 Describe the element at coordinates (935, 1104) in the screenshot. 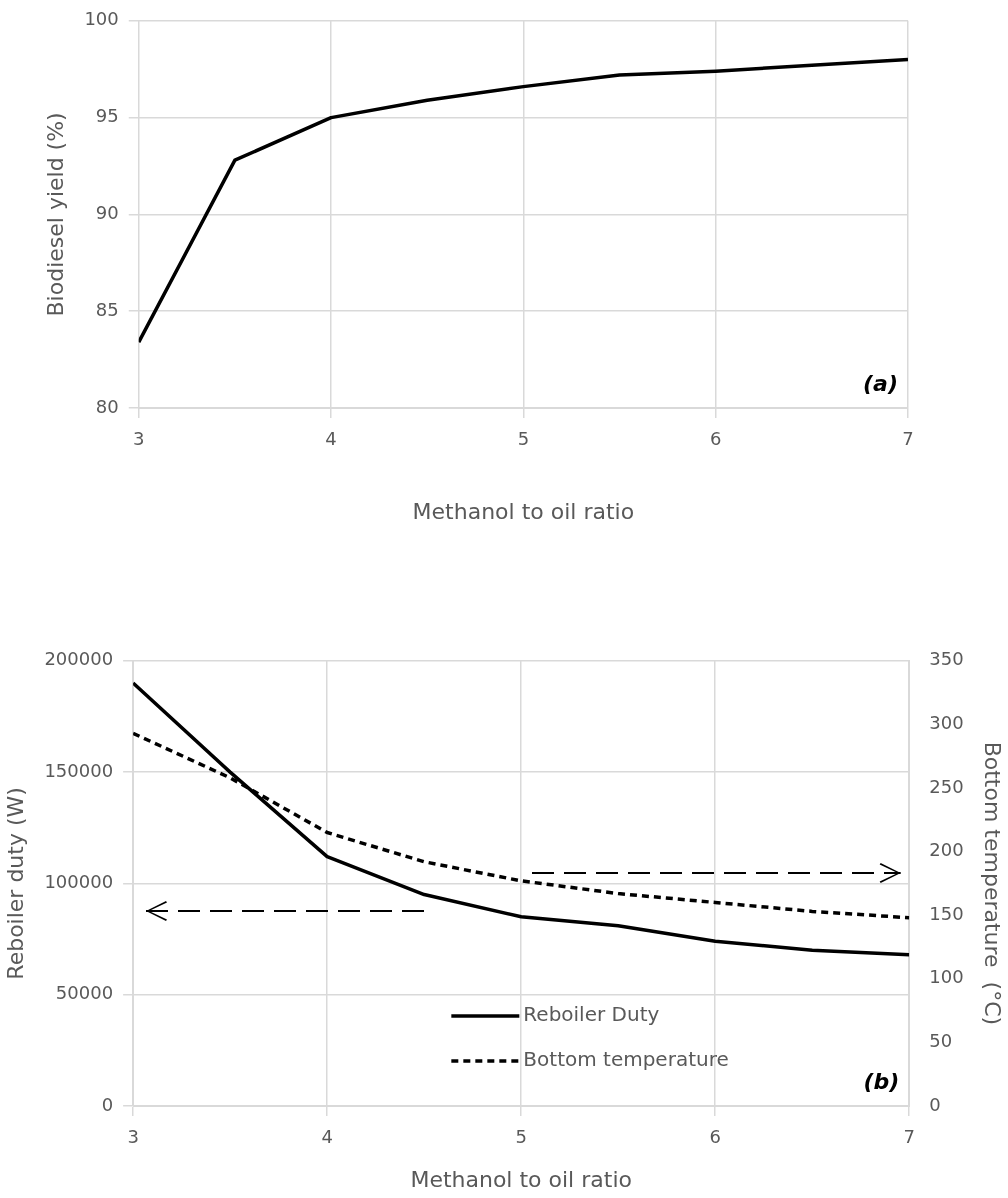

I see `y2-tick-label: 0` at that location.